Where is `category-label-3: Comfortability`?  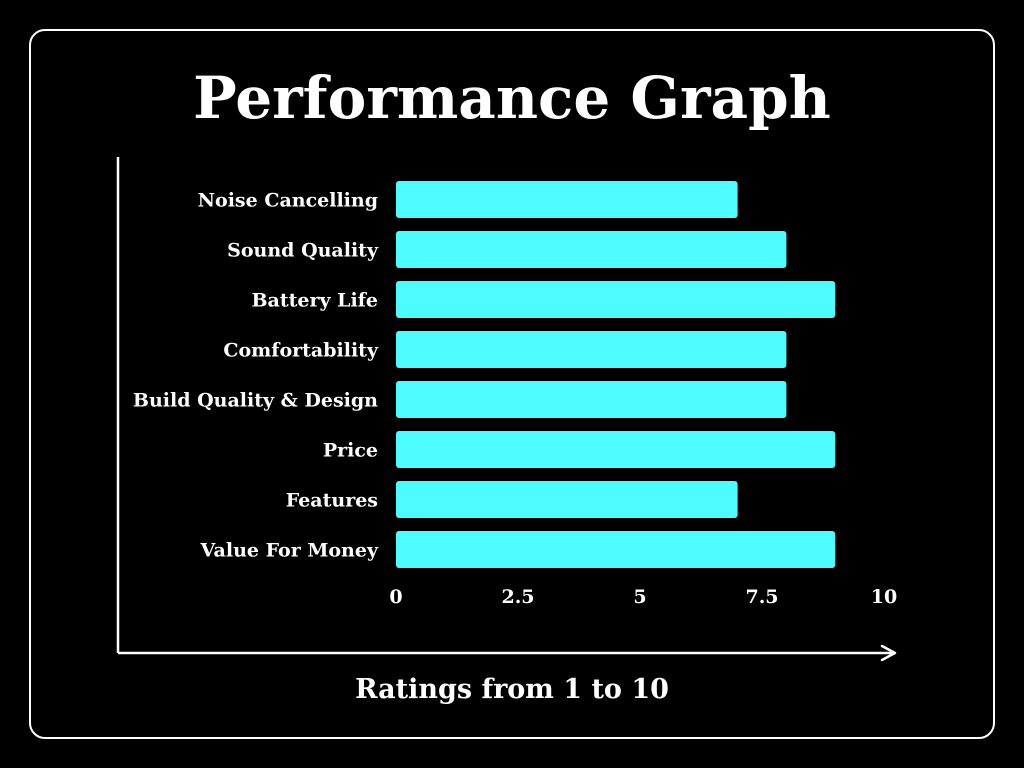
category-label-3: Comfortability is located at coordinates (301, 351).